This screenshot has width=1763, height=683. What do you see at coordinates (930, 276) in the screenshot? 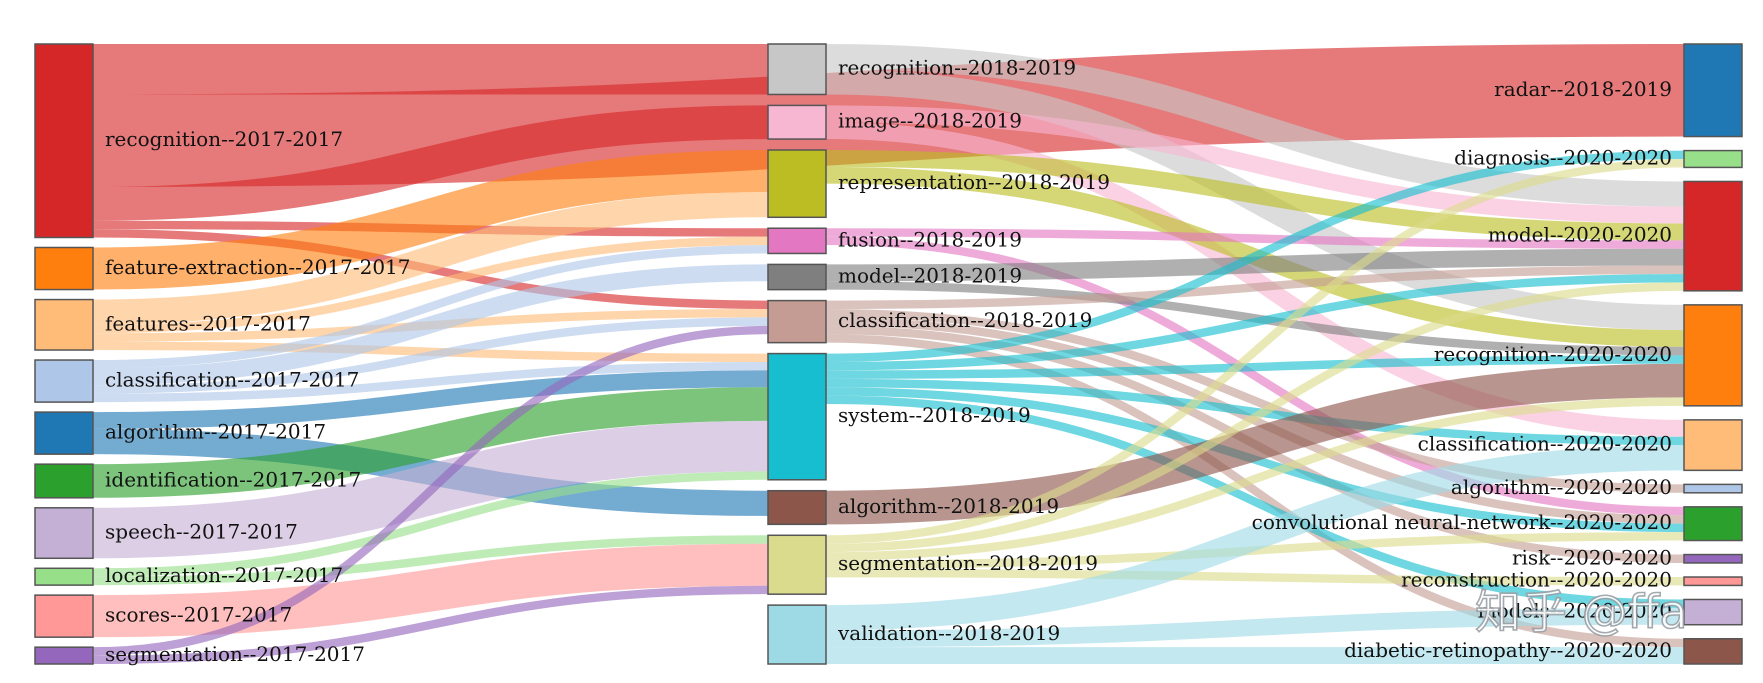
I see `sankey-node-label: model--2018-2019` at bounding box center [930, 276].